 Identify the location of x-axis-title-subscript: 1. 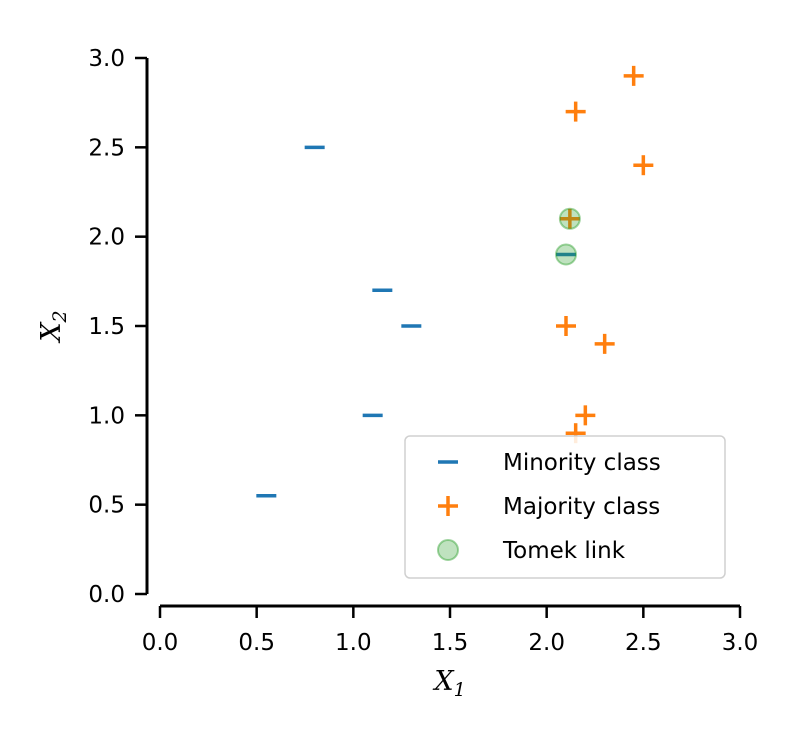
(460, 690).